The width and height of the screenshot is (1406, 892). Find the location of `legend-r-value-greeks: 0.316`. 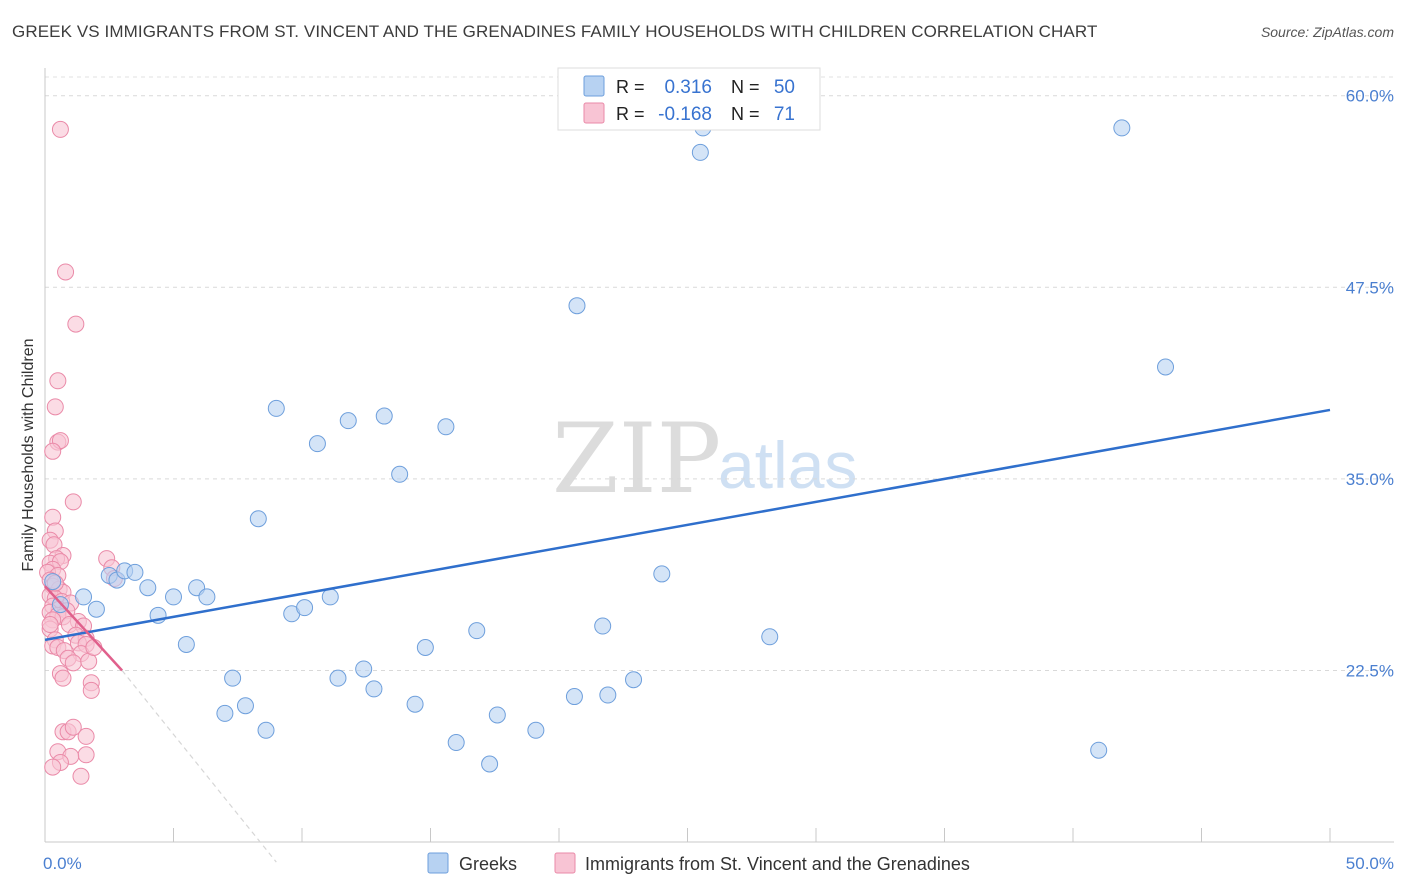

legend-r-value-greeks: 0.316 is located at coordinates (688, 87).